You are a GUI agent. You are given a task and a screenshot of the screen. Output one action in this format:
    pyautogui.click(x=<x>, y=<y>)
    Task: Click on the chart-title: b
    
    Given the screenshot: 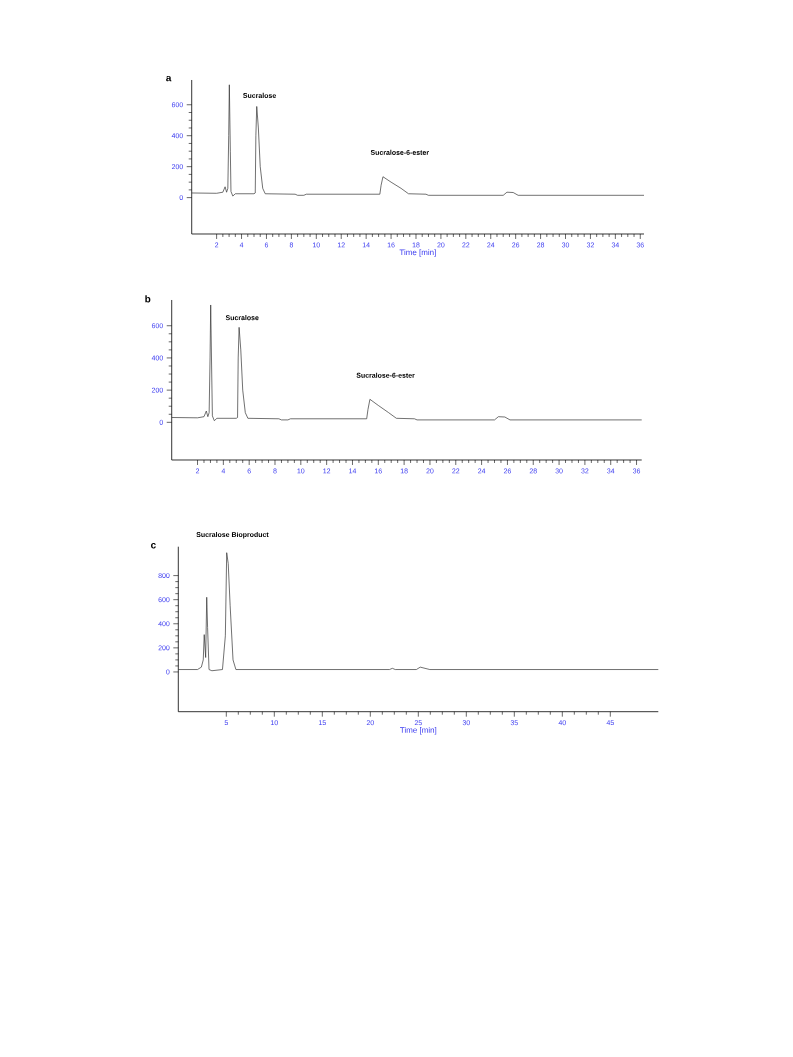 What is the action you would take?
    pyautogui.click(x=148, y=299)
    